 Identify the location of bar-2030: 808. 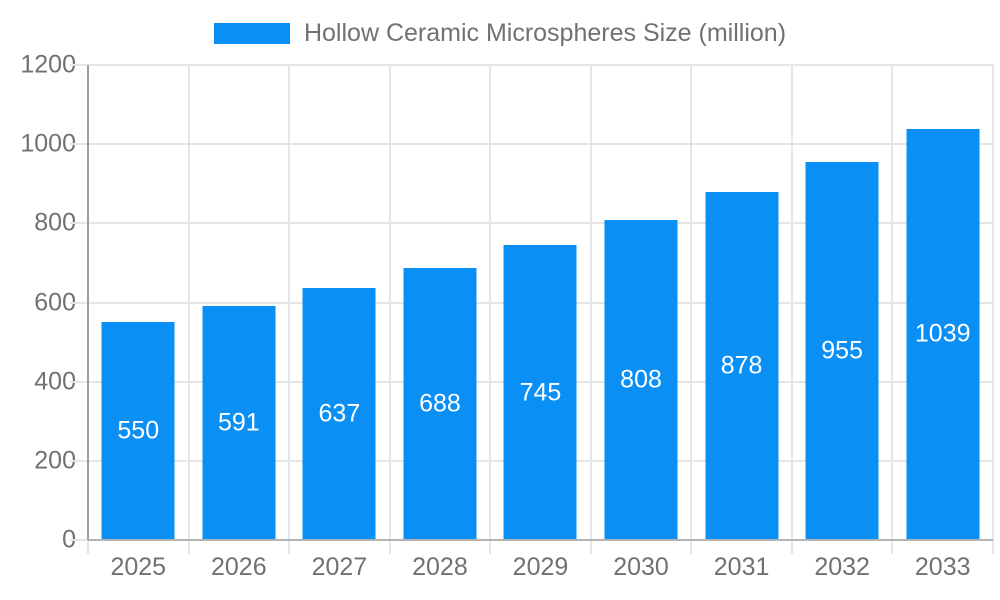
(641, 380).